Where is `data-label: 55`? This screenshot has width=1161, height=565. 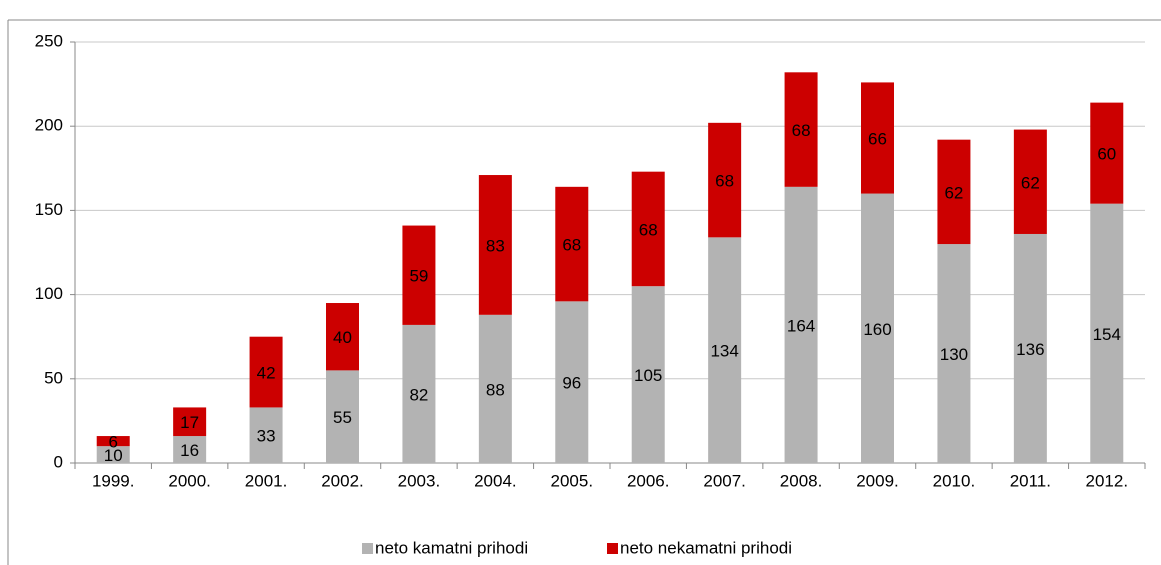
data-label: 55 is located at coordinates (342, 417).